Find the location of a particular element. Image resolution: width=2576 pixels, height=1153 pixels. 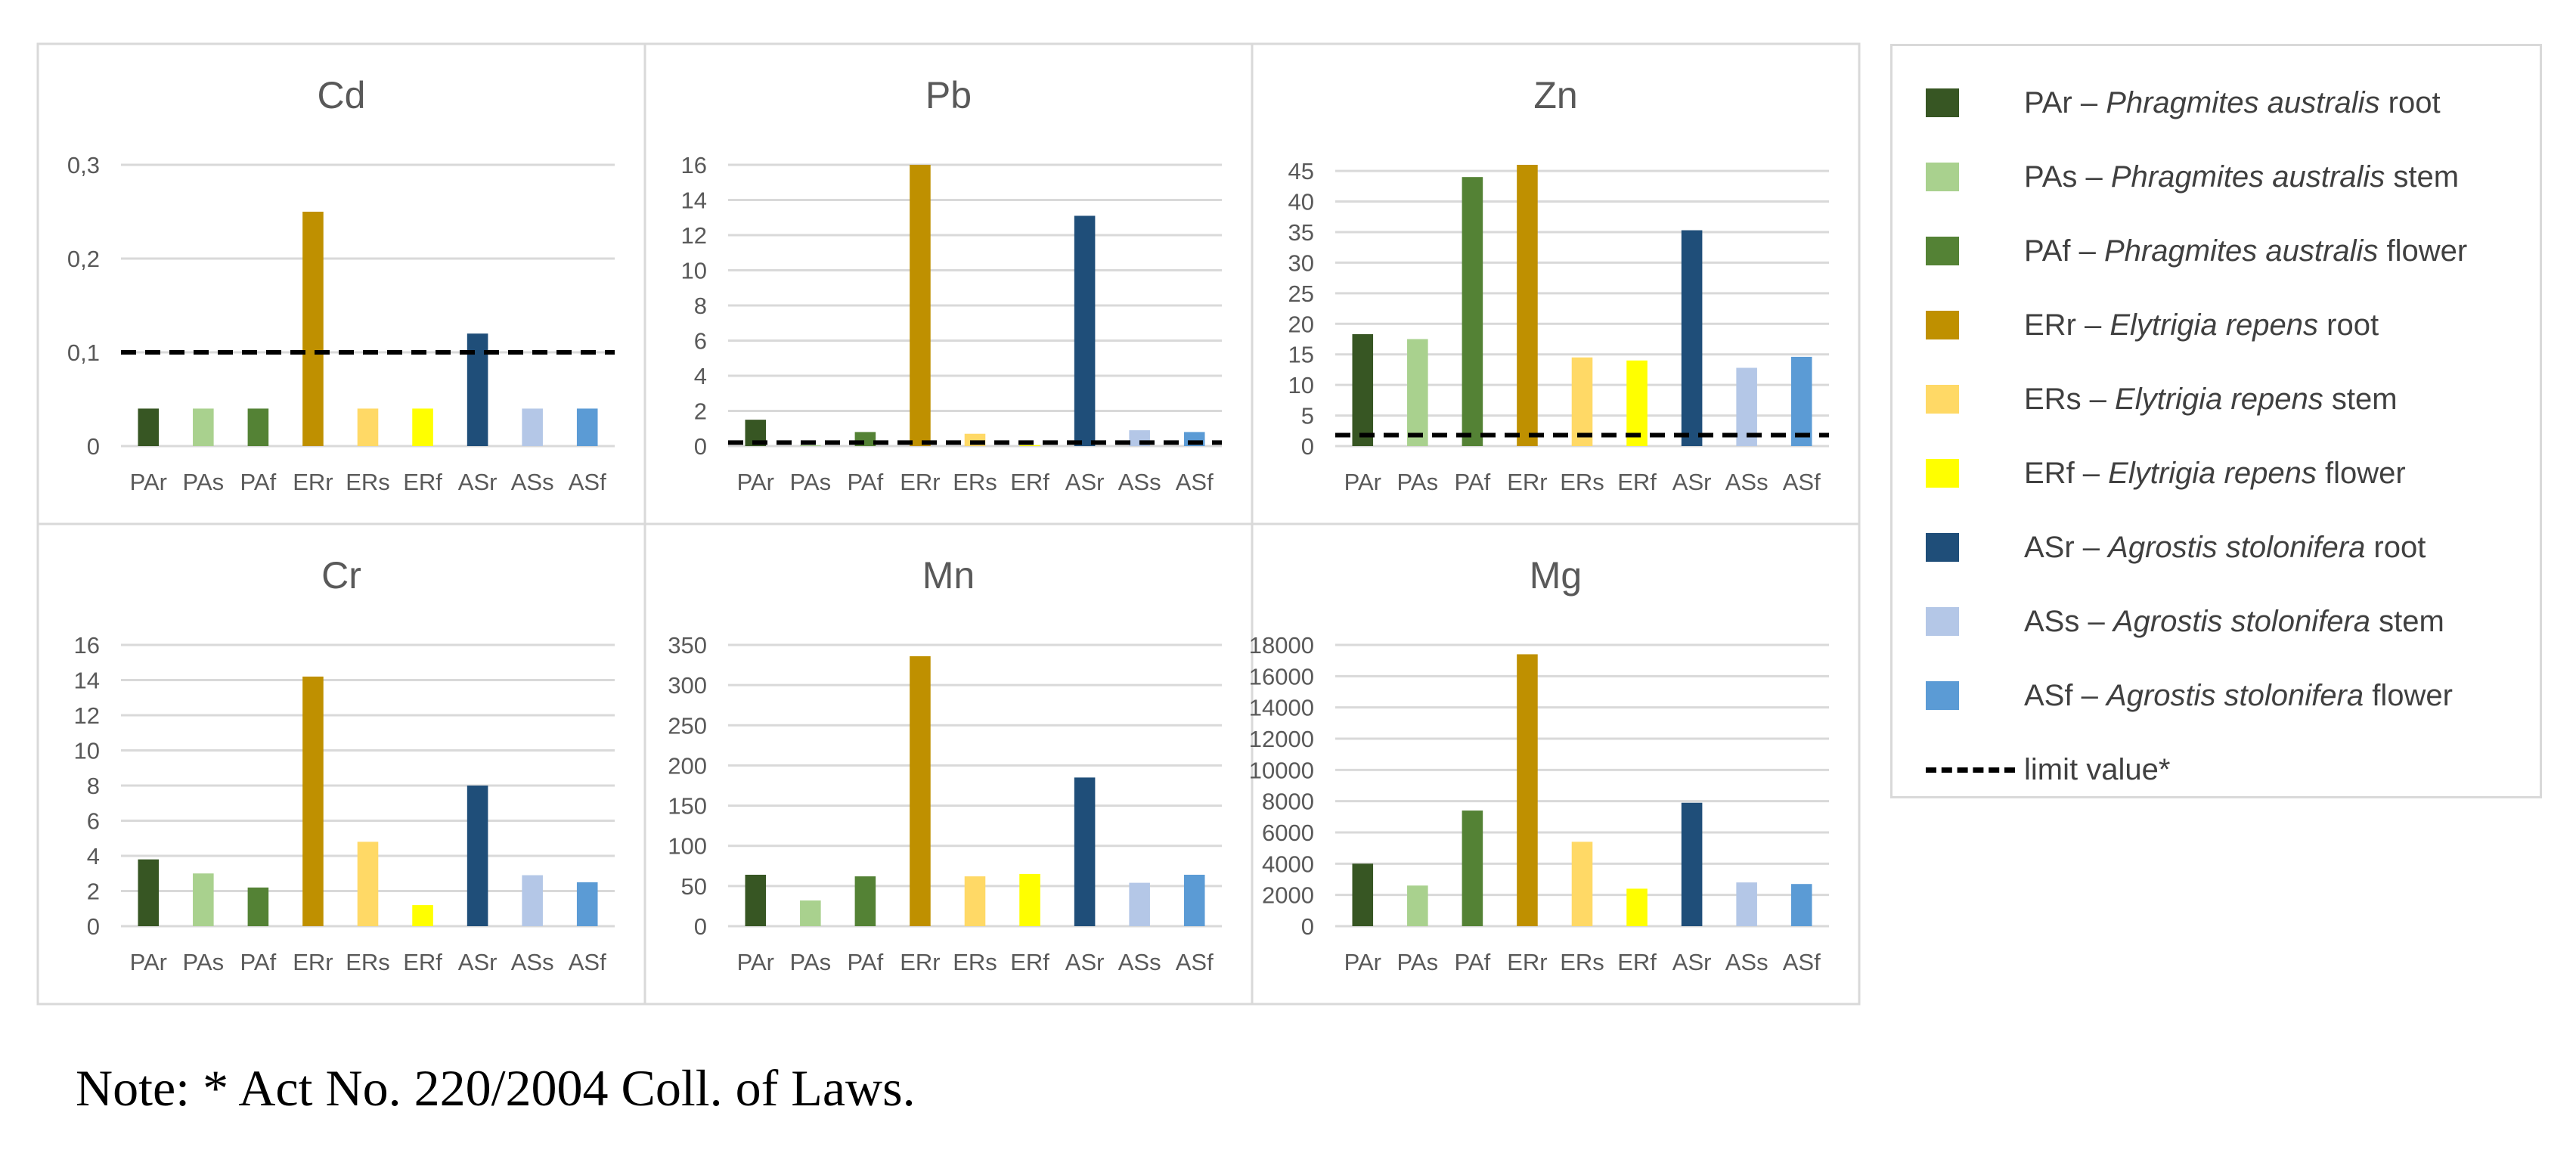

bar-cd-ers is located at coordinates (368, 427).